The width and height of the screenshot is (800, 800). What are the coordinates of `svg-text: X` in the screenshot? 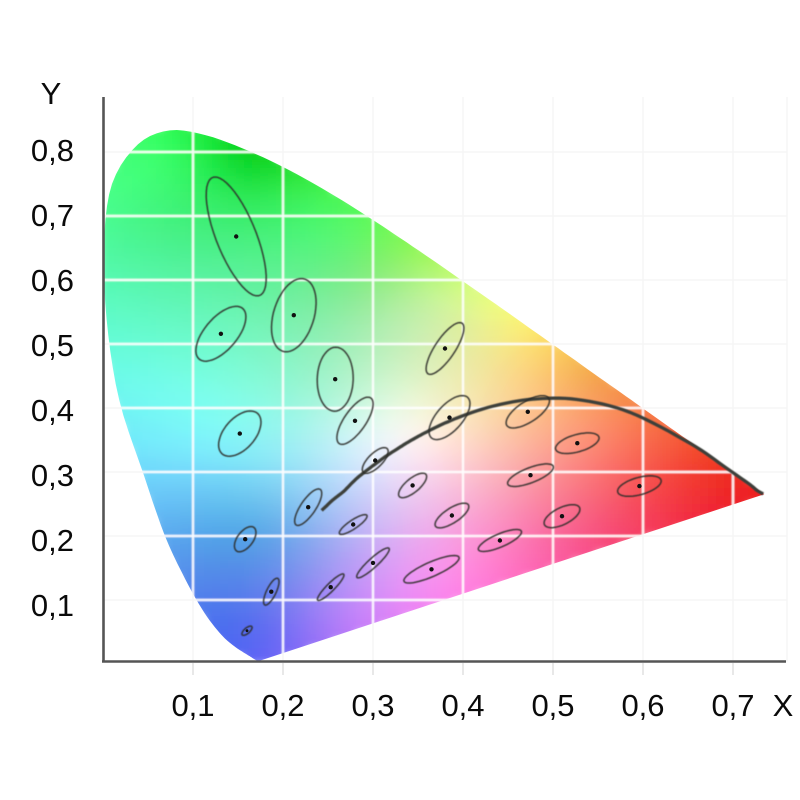 It's located at (783, 705).